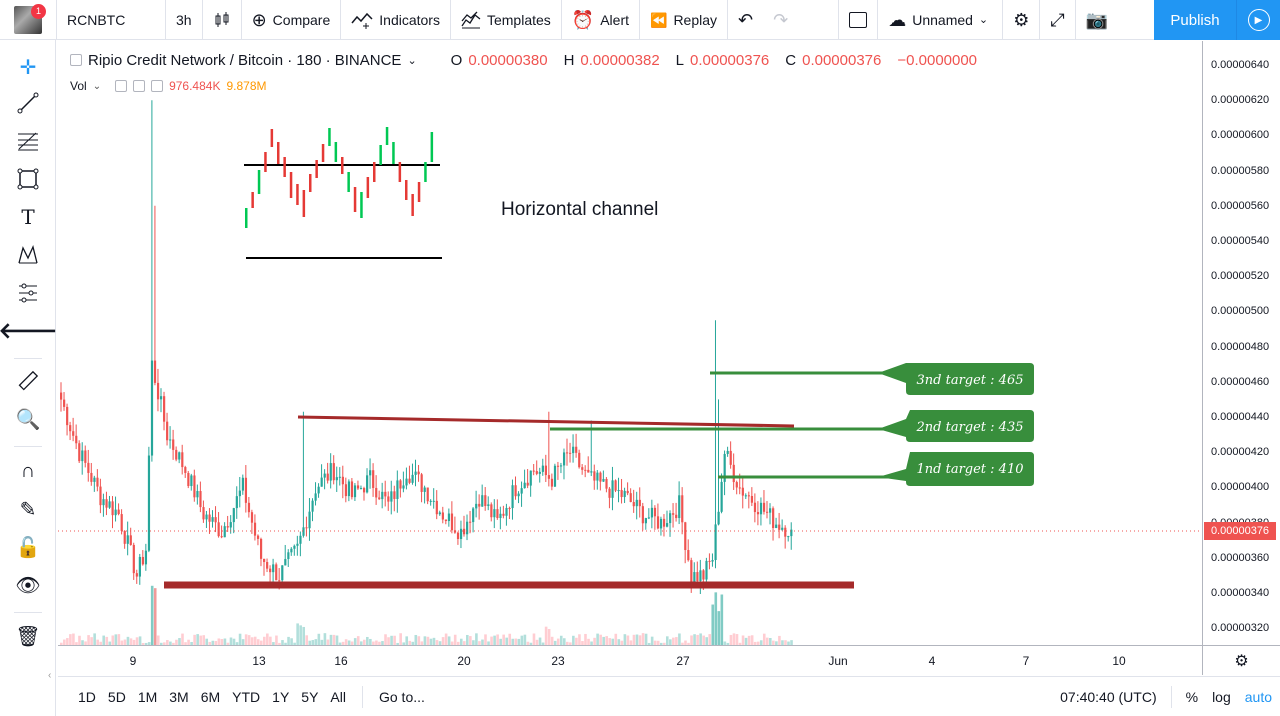 Image resolution: width=1280 pixels, height=716 pixels. I want to click on eye-icon: 👁, so click(28, 585).